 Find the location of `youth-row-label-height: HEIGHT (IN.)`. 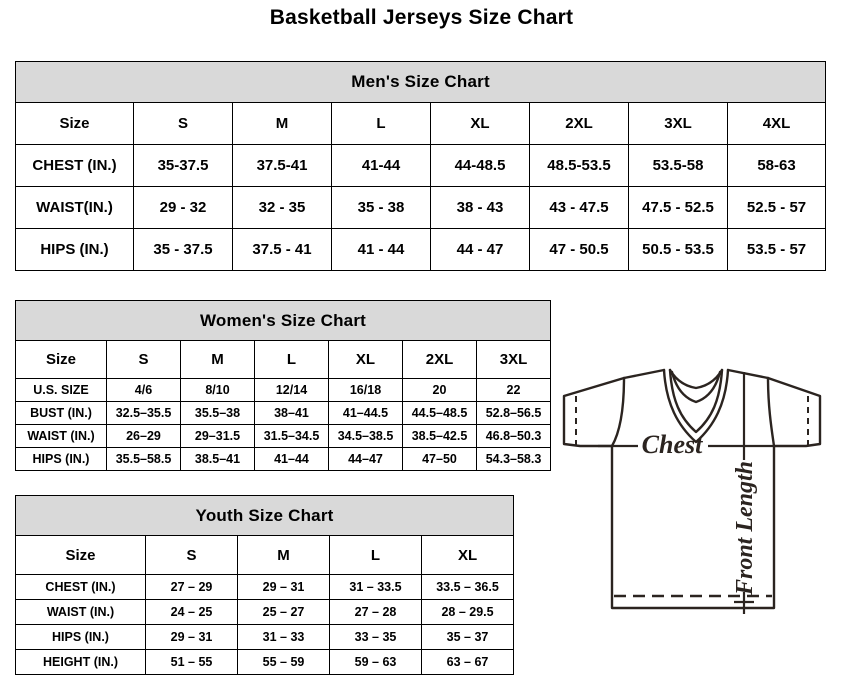

youth-row-label-height: HEIGHT (IN.) is located at coordinates (80, 662).